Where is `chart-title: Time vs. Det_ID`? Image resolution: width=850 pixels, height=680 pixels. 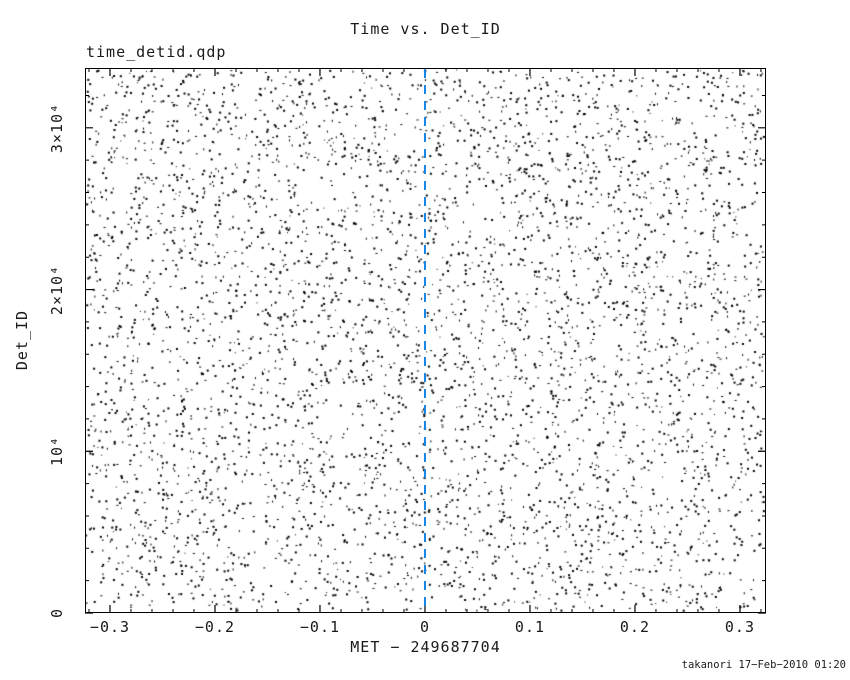 chart-title: Time vs. Det_ID is located at coordinates (425, 29).